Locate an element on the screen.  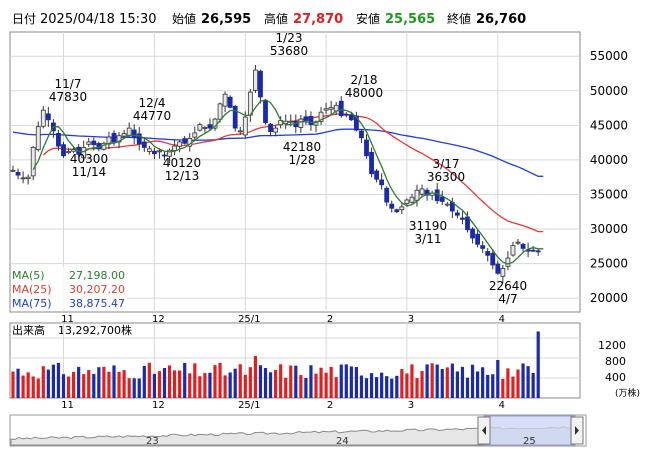
range-navigator: 23 24 25 is located at coordinates (298, 430).